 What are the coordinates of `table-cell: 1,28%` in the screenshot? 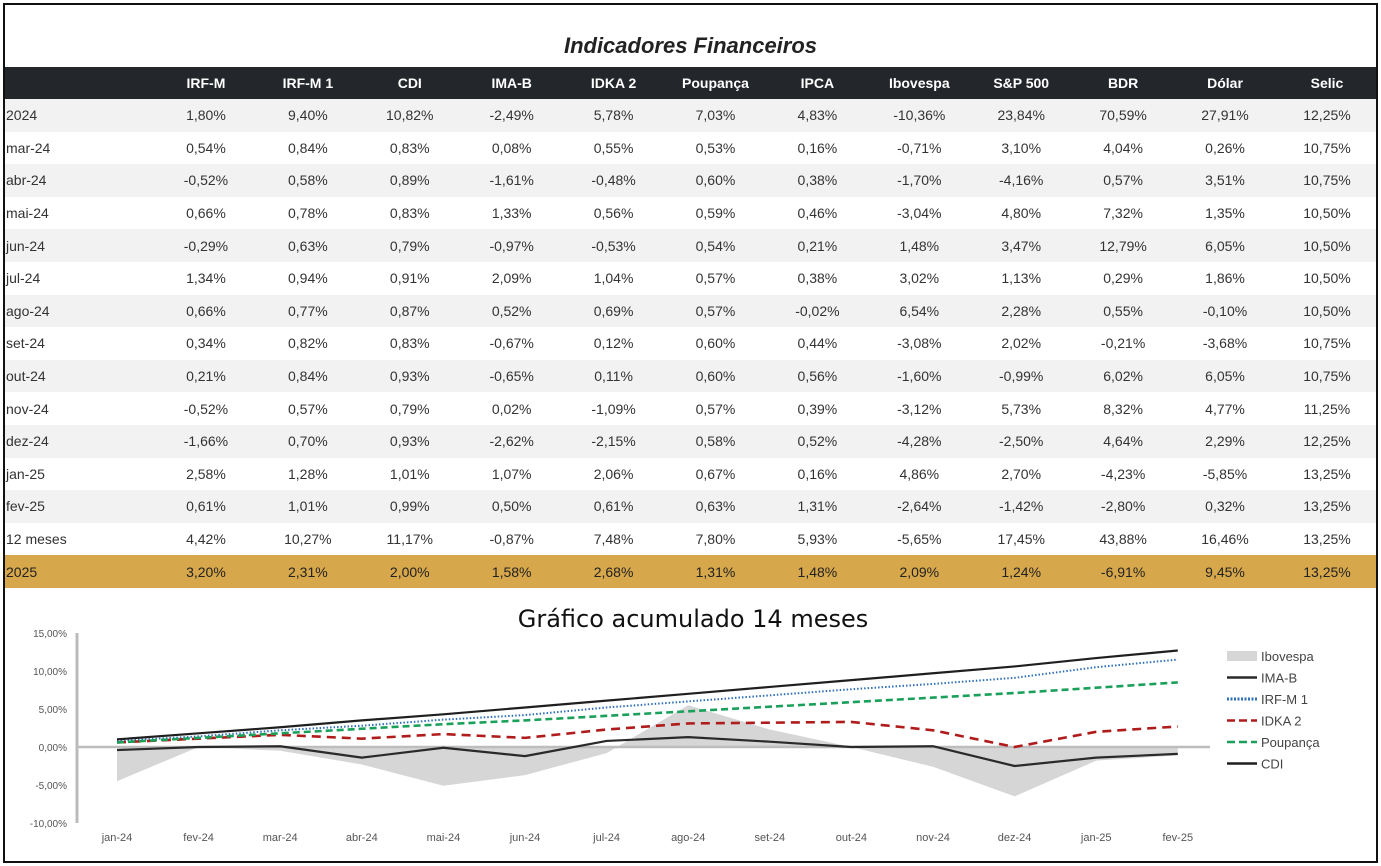 It's located at (307, 474).